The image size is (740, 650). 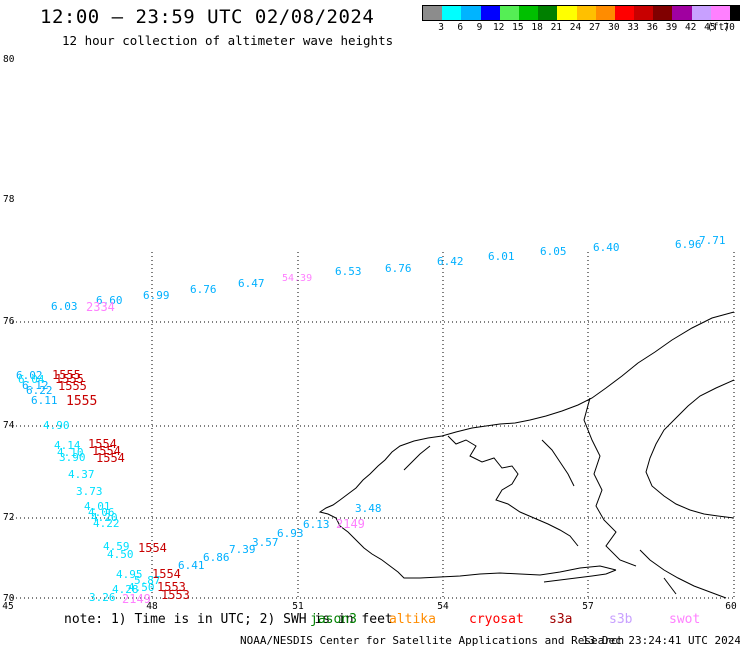 What do you see at coordinates (29, 375) in the screenshot?
I see `wave-height-label: 6.02` at bounding box center [29, 375].